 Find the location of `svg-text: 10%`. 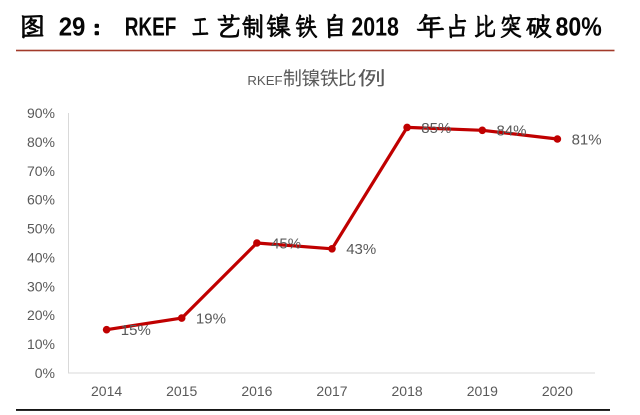

svg-text: 10% is located at coordinates (41, 344).